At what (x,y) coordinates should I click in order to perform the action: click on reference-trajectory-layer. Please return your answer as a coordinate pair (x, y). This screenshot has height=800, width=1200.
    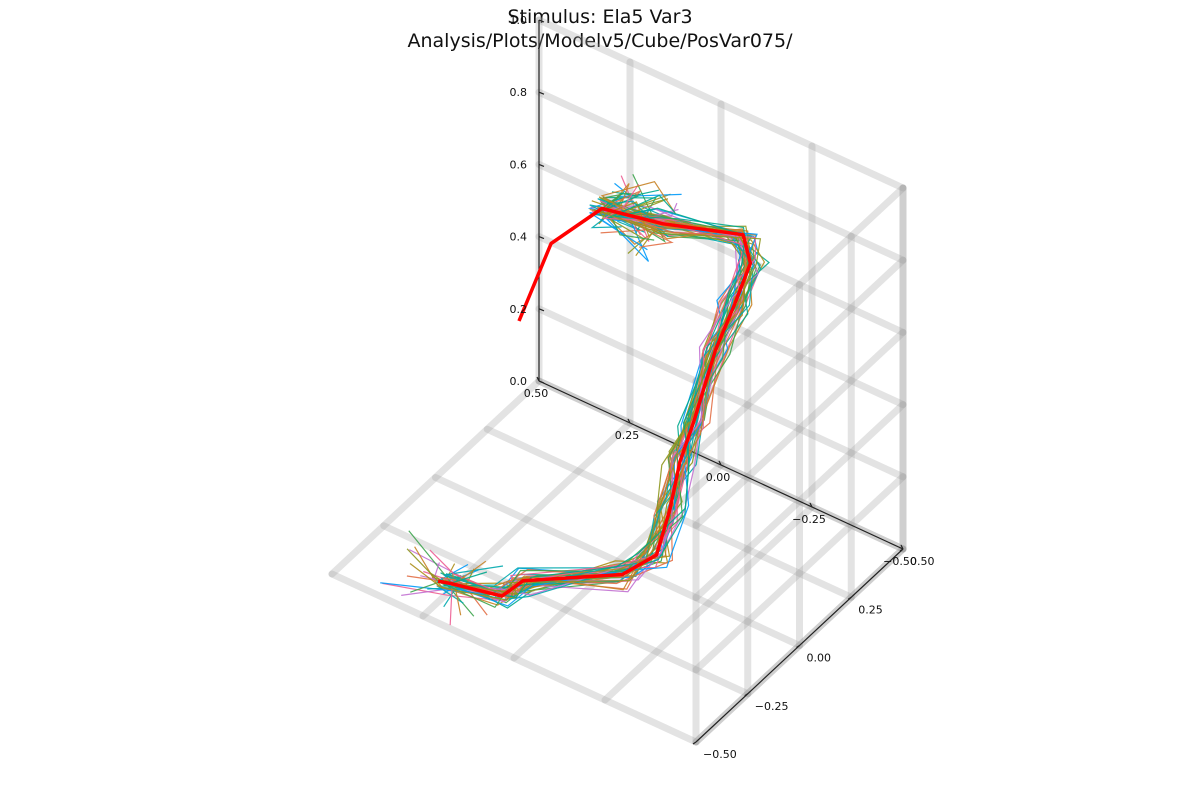
    Looking at the image, I should click on (595, 402).